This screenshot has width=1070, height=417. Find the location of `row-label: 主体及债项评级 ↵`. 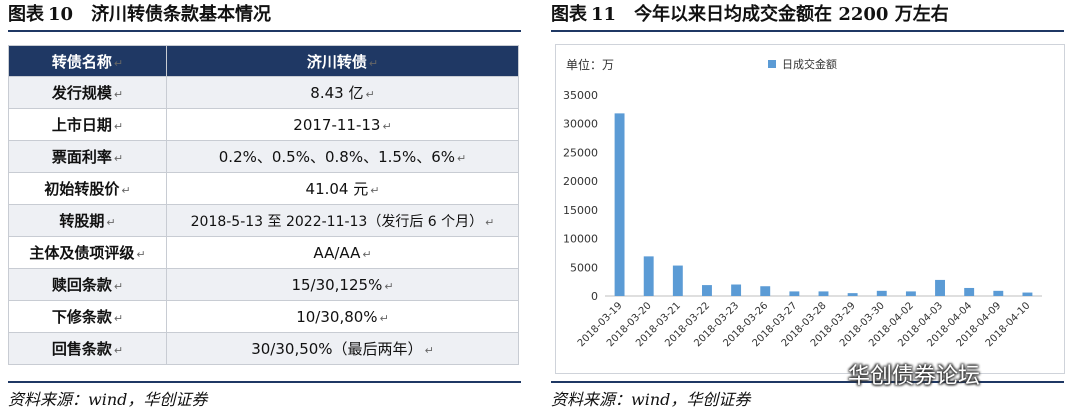

row-label: 主体及债项评级 ↵ is located at coordinates (87, 252).